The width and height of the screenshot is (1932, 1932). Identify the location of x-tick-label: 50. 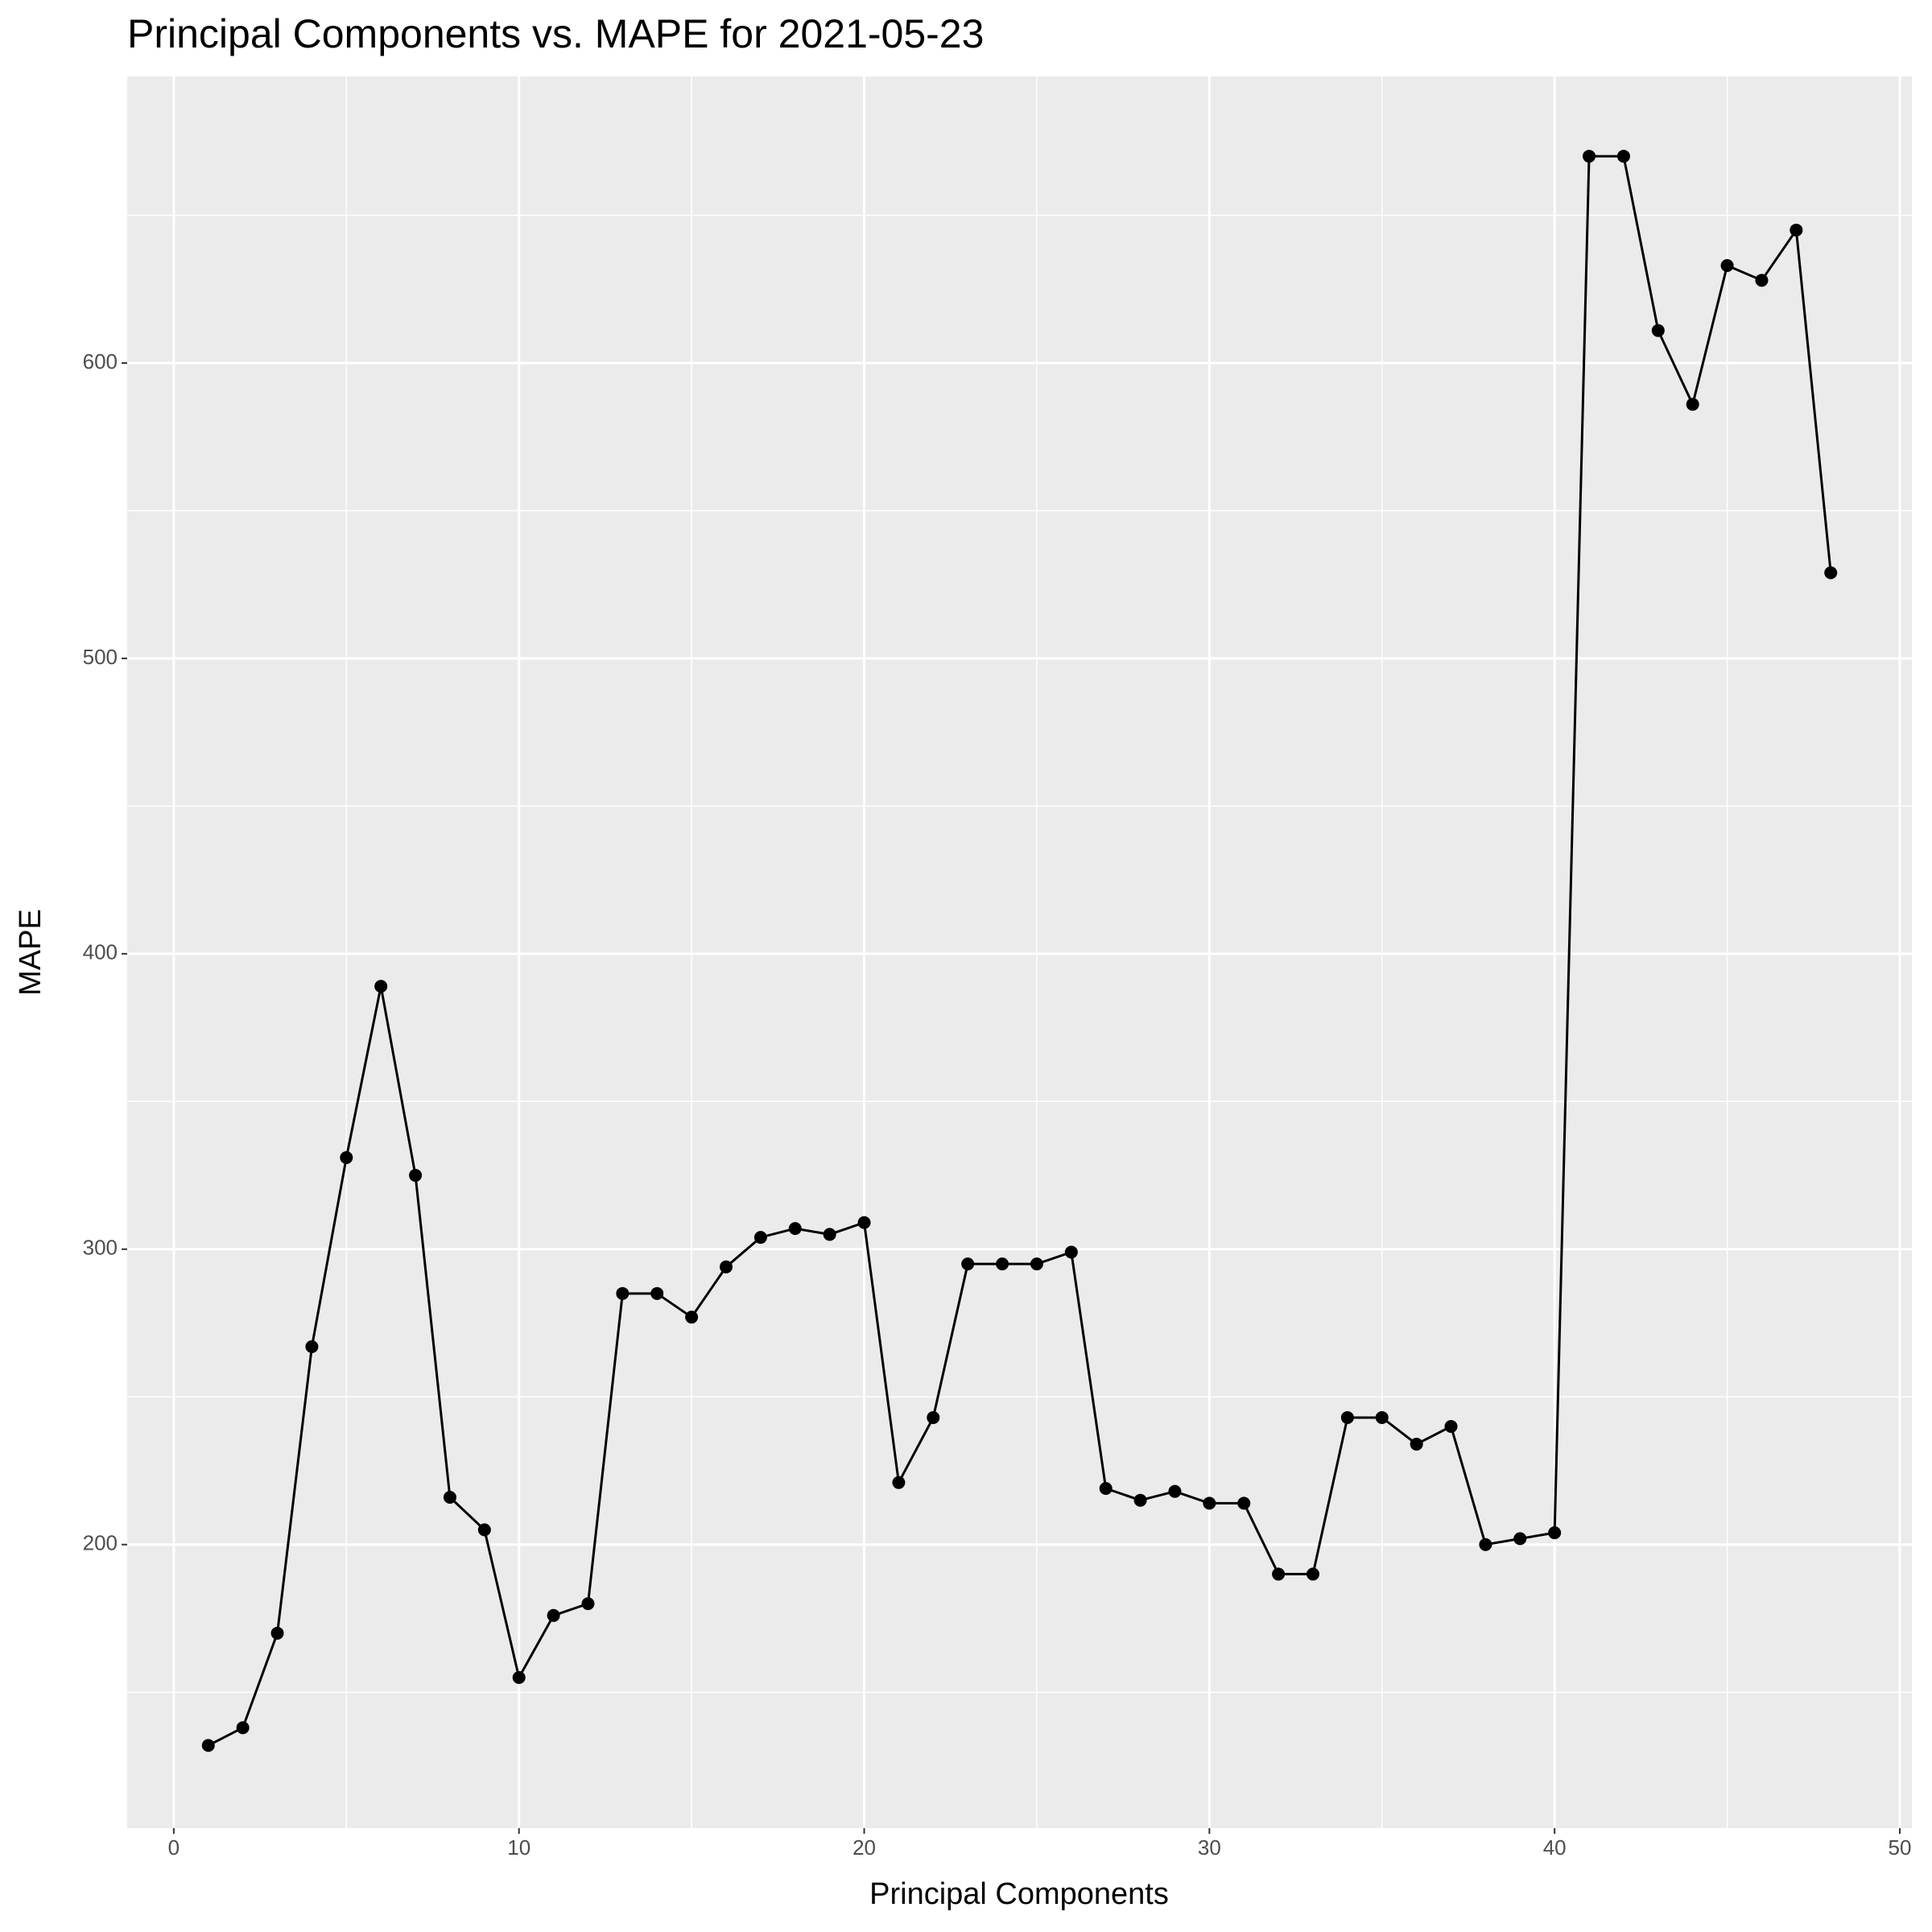
(1900, 1848).